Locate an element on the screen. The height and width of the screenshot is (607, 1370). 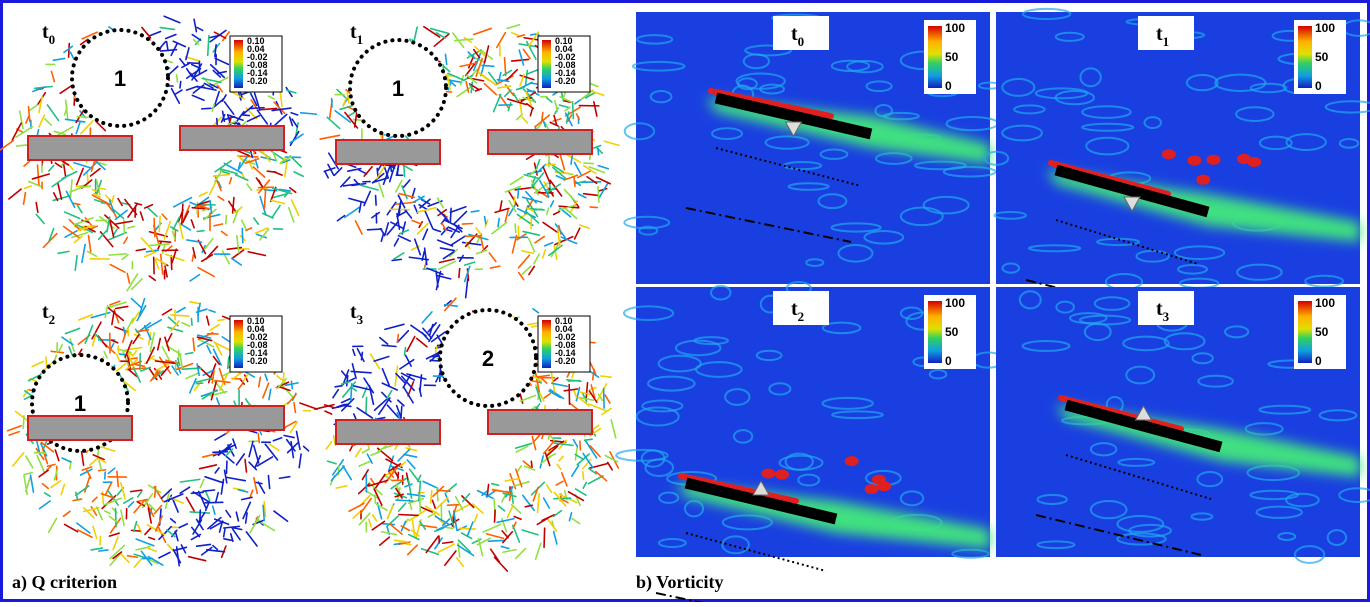
region-label: 2 is located at coordinates (488, 358).